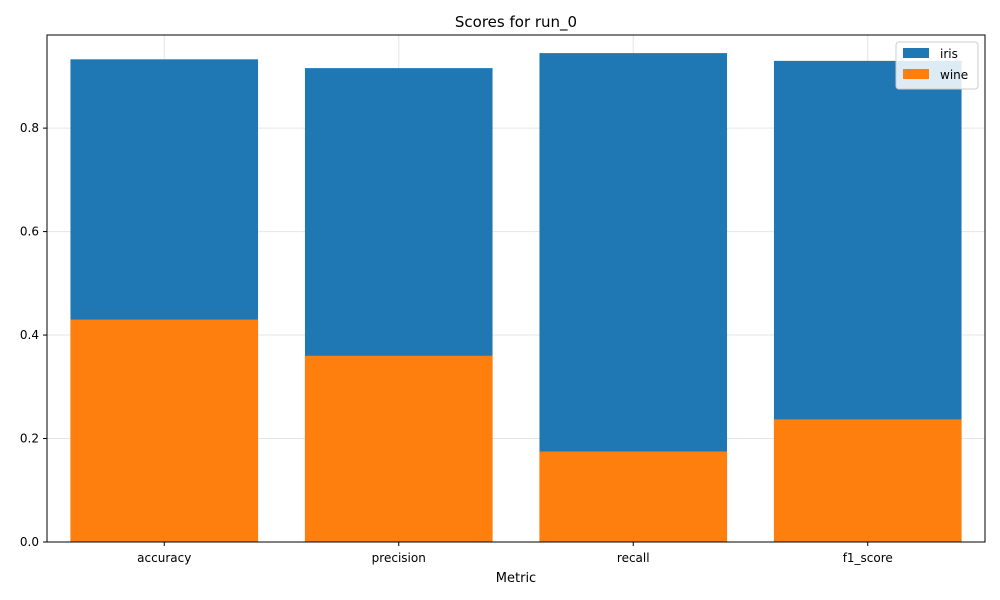  I want to click on legend-swatch-wine, so click(916, 74).